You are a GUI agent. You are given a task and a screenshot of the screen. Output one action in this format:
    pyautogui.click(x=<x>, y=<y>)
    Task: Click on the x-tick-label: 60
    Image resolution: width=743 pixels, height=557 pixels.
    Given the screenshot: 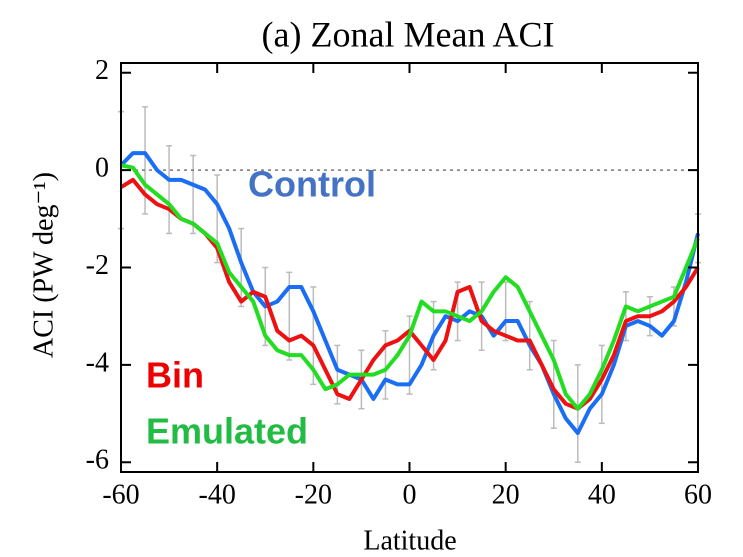 What is the action you would take?
    pyautogui.click(x=698, y=494)
    